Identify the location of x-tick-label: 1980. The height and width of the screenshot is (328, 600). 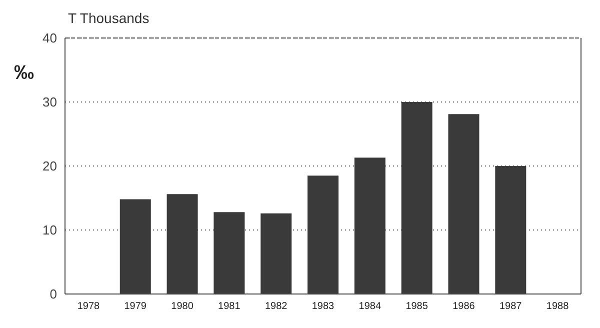
(182, 306).